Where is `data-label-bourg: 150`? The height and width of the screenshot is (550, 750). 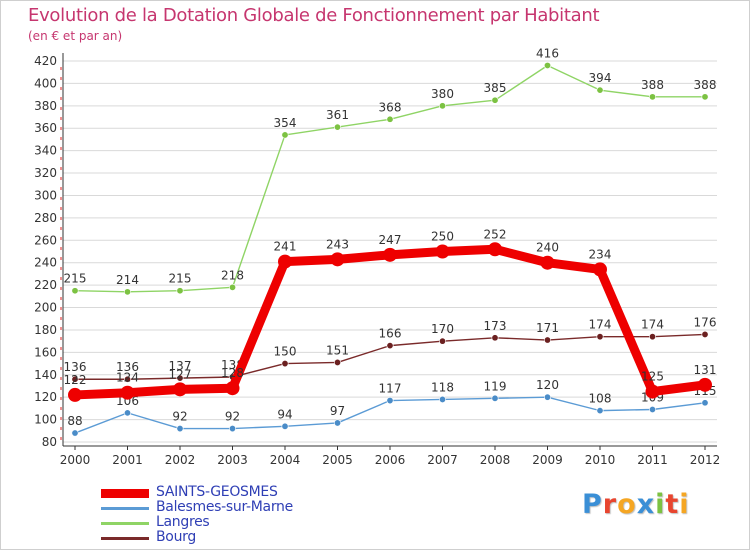 data-label-bourg: 150 is located at coordinates (285, 352).